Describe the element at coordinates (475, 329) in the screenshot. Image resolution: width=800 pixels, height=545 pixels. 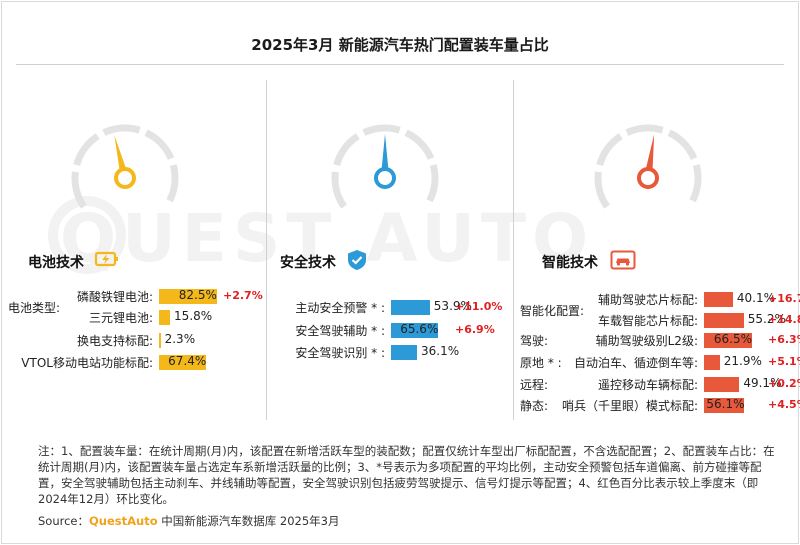
I see `bar-change-label: +6.9%` at that location.